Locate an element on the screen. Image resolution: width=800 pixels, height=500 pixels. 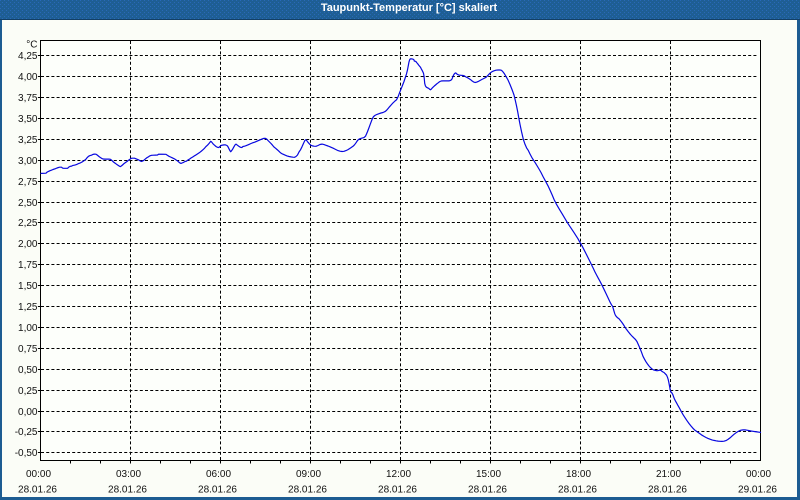
svg-text: 21:00 is located at coordinates (668, 474).